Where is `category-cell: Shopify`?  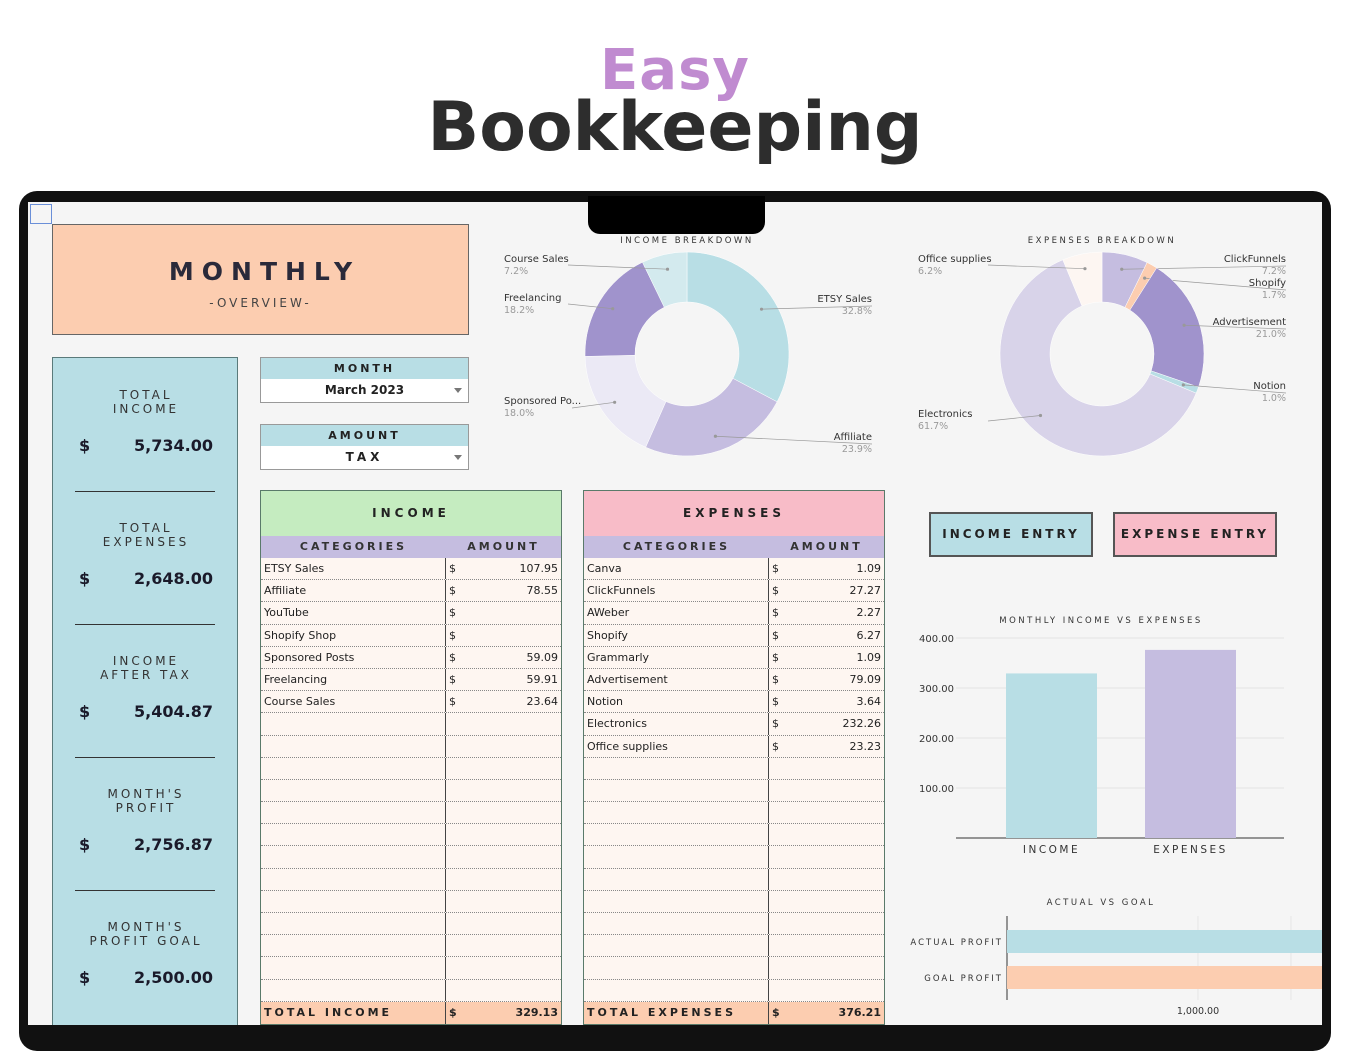
category-cell: Shopify is located at coordinates (676, 635).